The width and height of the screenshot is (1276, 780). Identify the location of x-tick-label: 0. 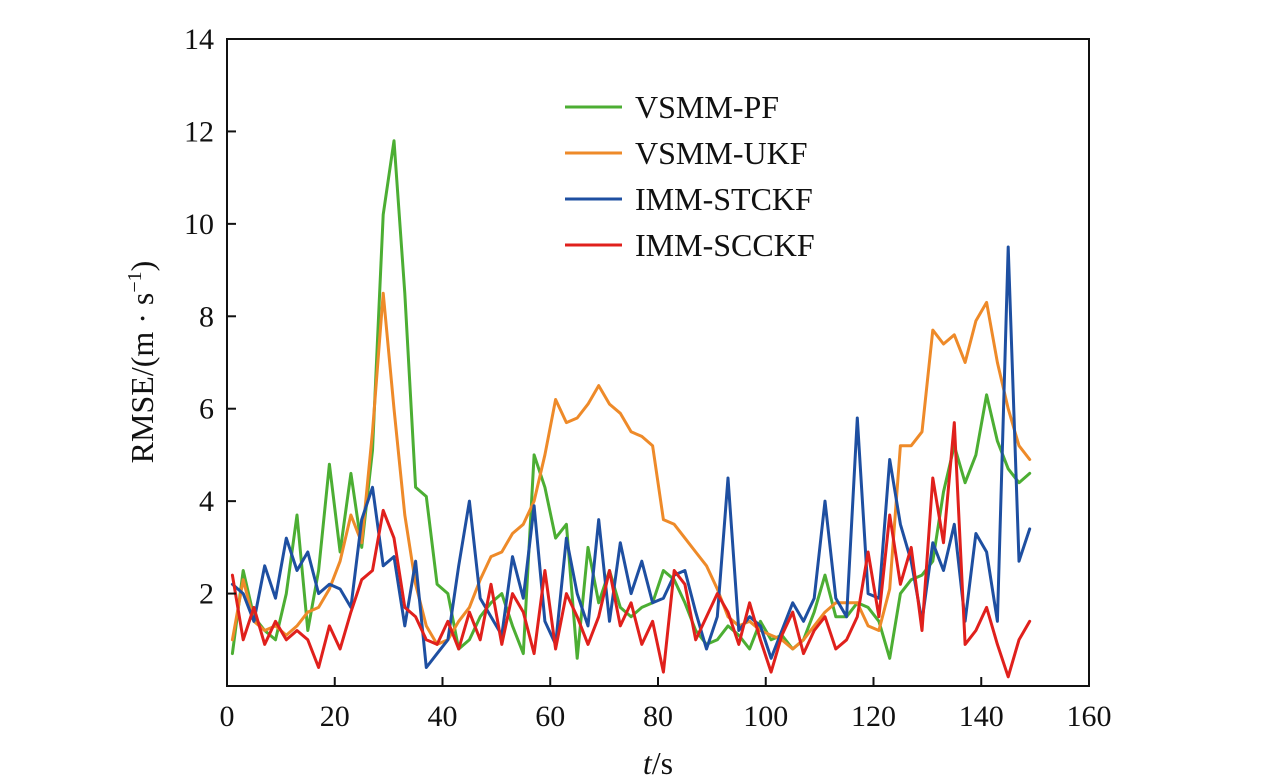
(227, 716).